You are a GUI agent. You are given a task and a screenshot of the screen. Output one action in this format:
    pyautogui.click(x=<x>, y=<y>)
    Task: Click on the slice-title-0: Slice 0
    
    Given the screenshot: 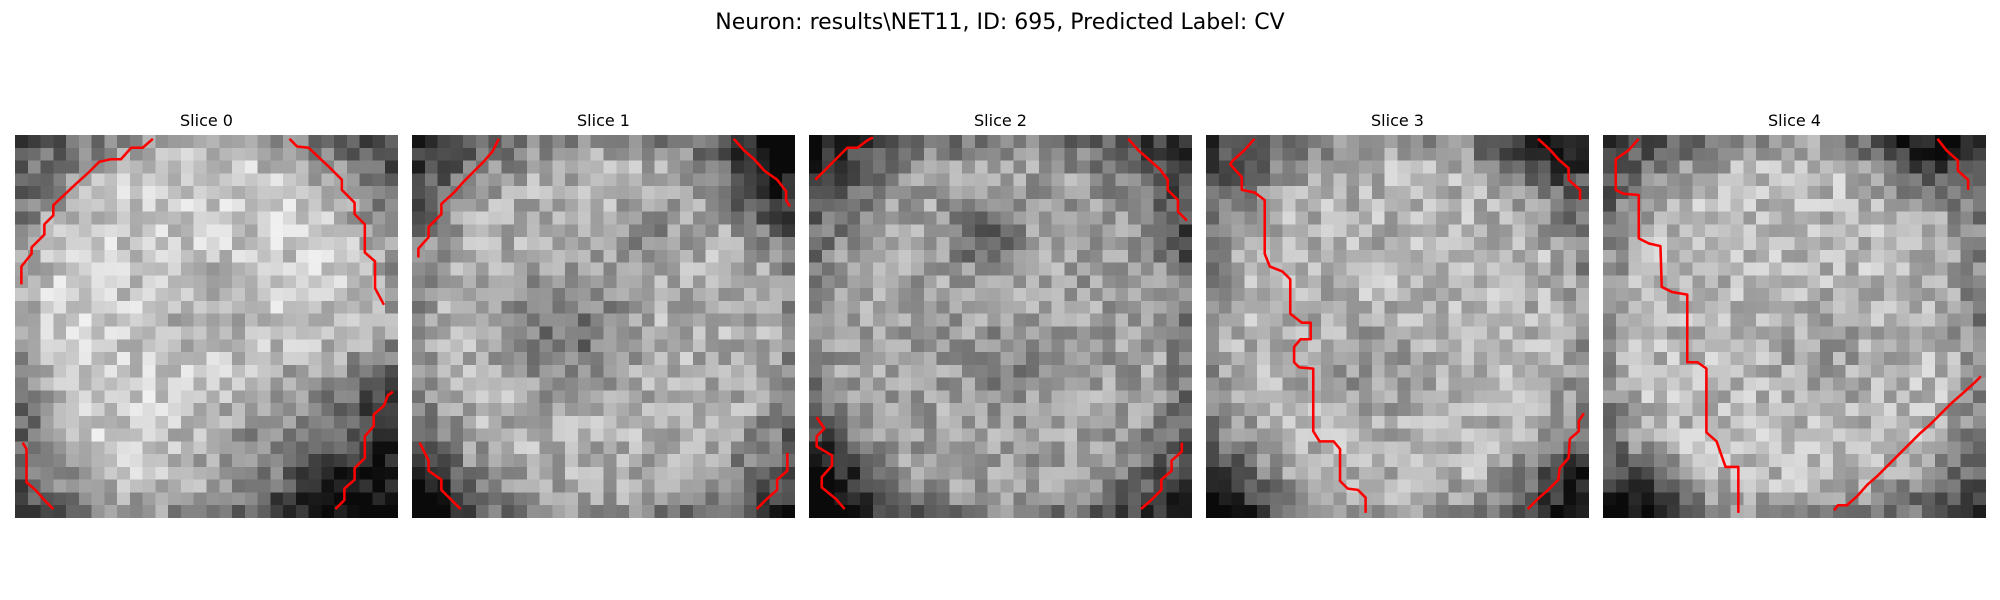 What is the action you would take?
    pyautogui.click(x=206, y=120)
    